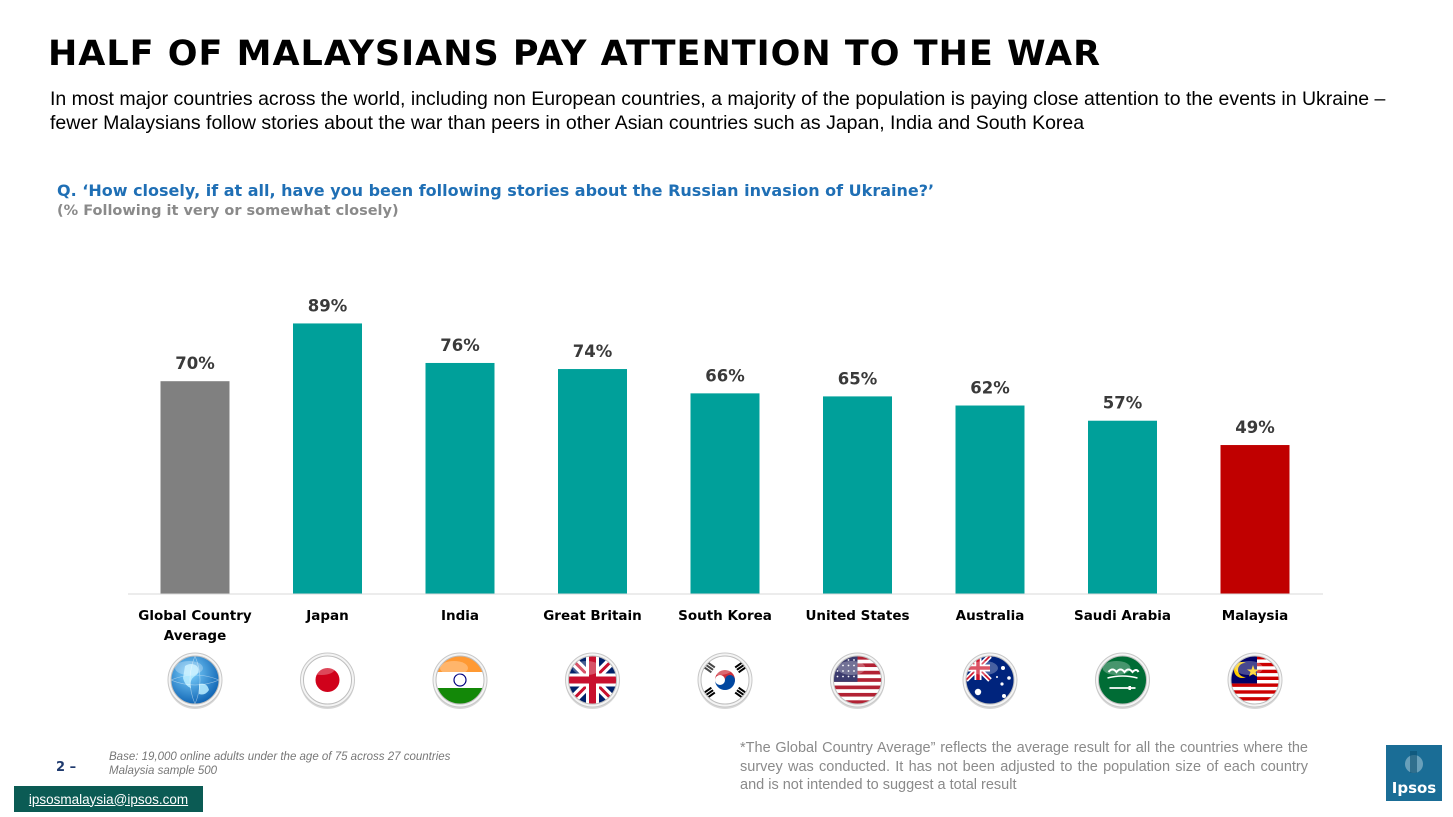 The image size is (1453, 817). Describe the element at coordinates (990, 388) in the screenshot. I see `value-label-australia: 62%` at that location.